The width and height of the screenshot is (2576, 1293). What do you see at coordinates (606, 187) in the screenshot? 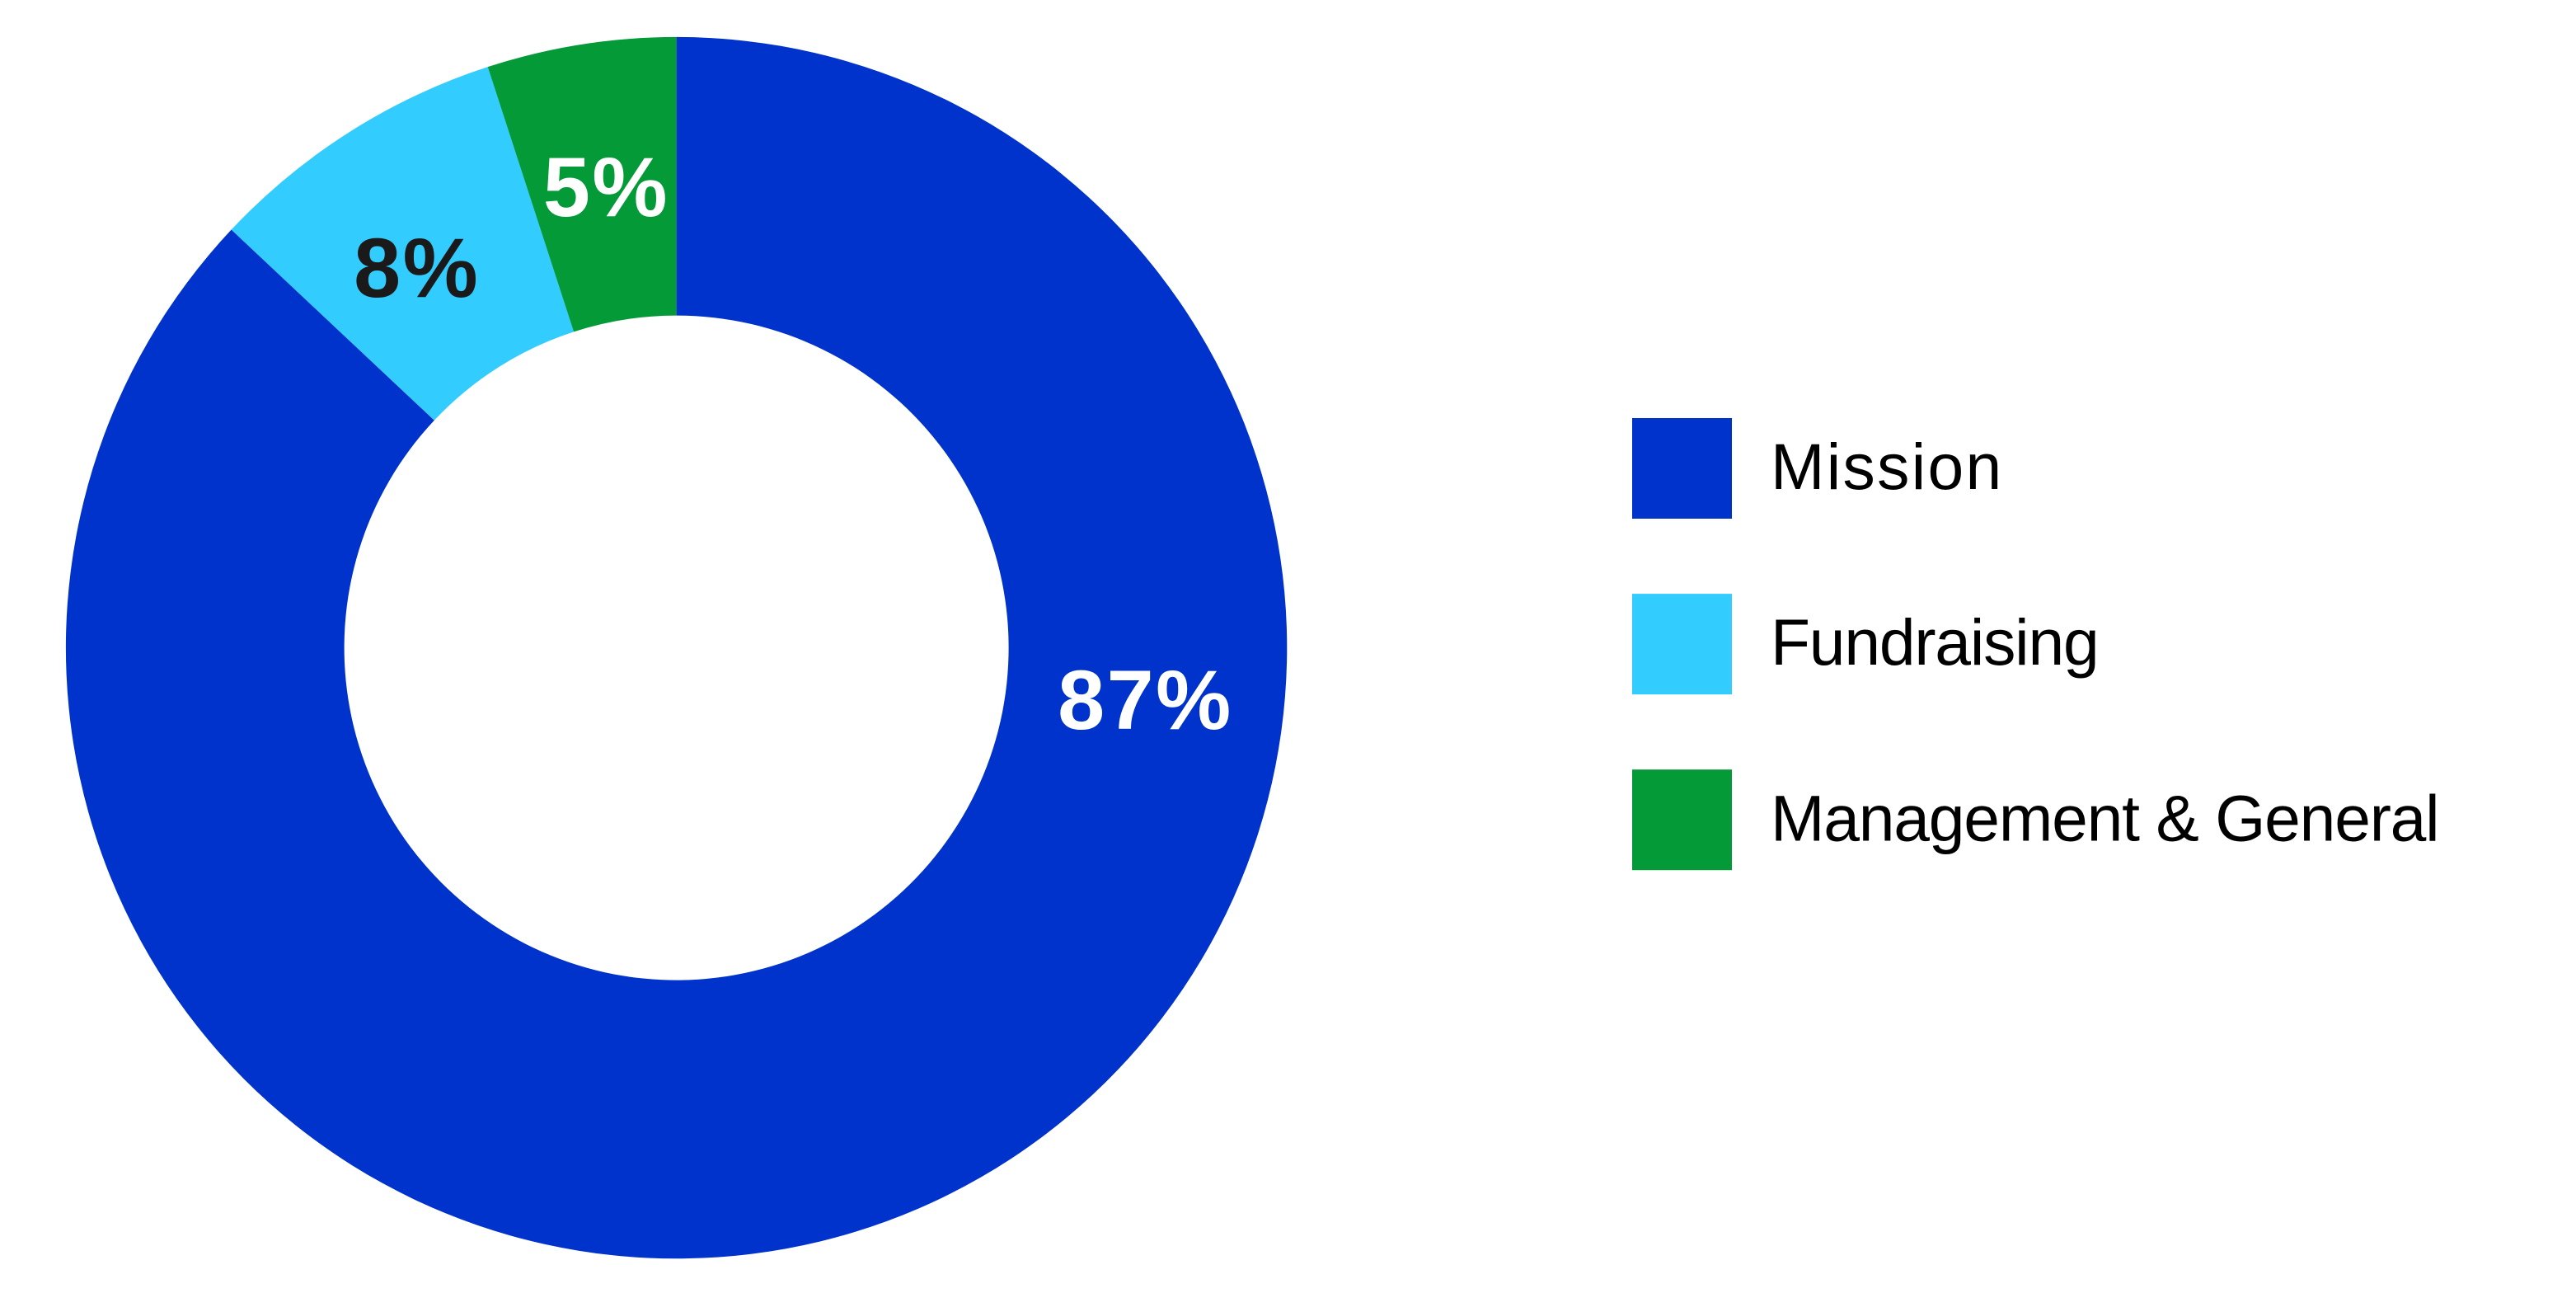
I see `svg-text: 5%` at bounding box center [606, 187].